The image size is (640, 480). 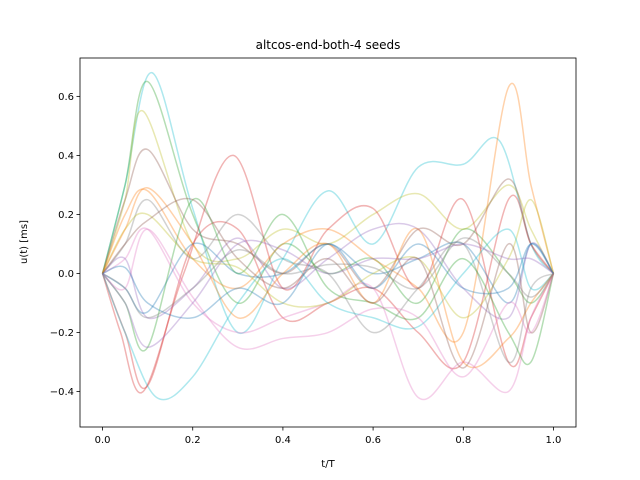 What do you see at coordinates (66, 97) in the screenshot?
I see `y-tick-label: 0.6` at bounding box center [66, 97].